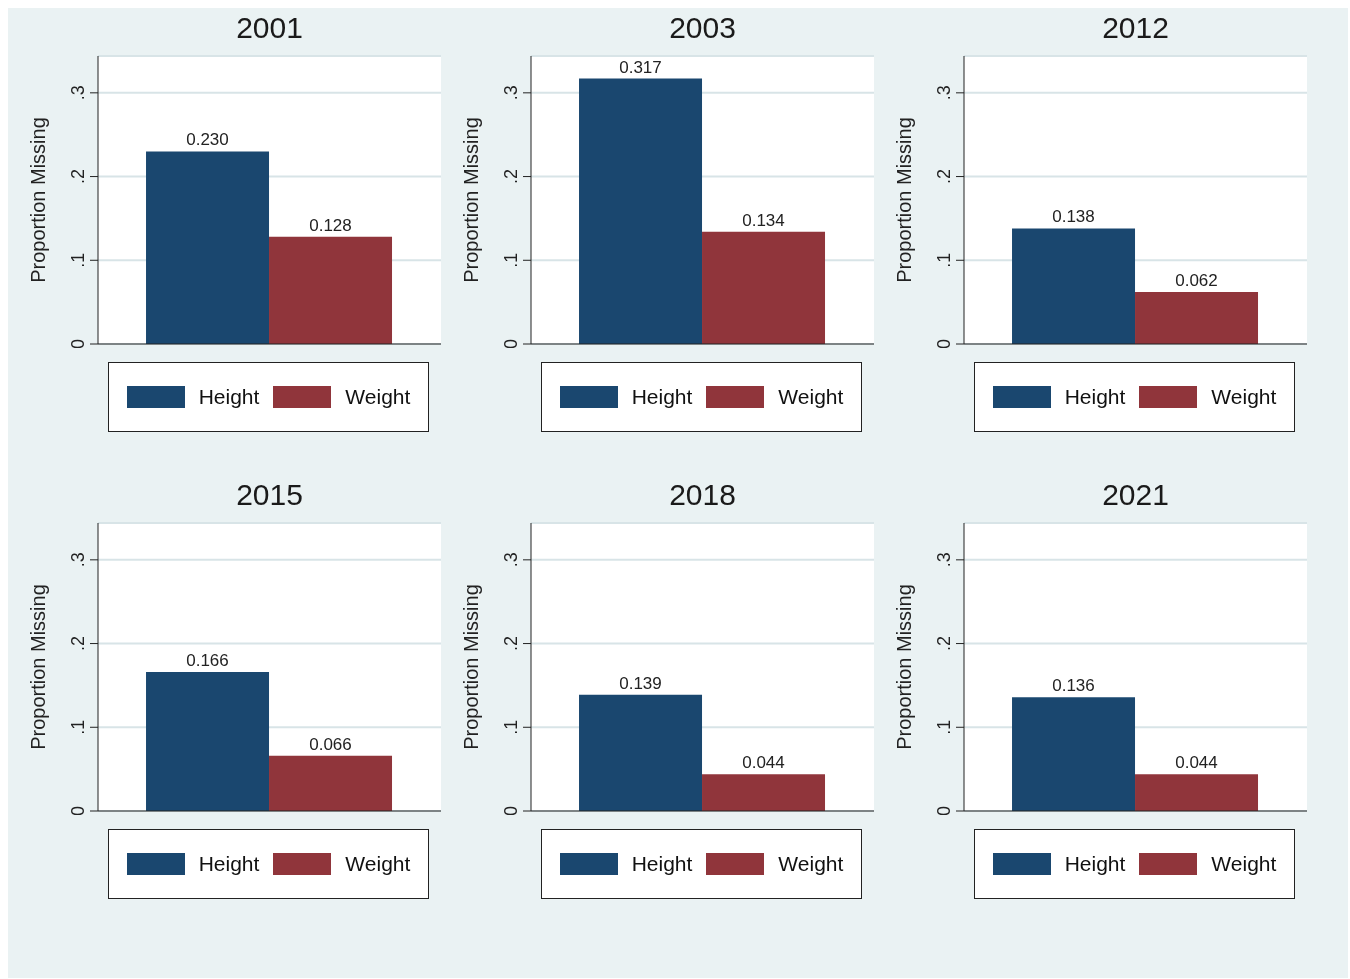 The image size is (1350, 979). I want to click on data-label: 0.138, so click(1073, 217).